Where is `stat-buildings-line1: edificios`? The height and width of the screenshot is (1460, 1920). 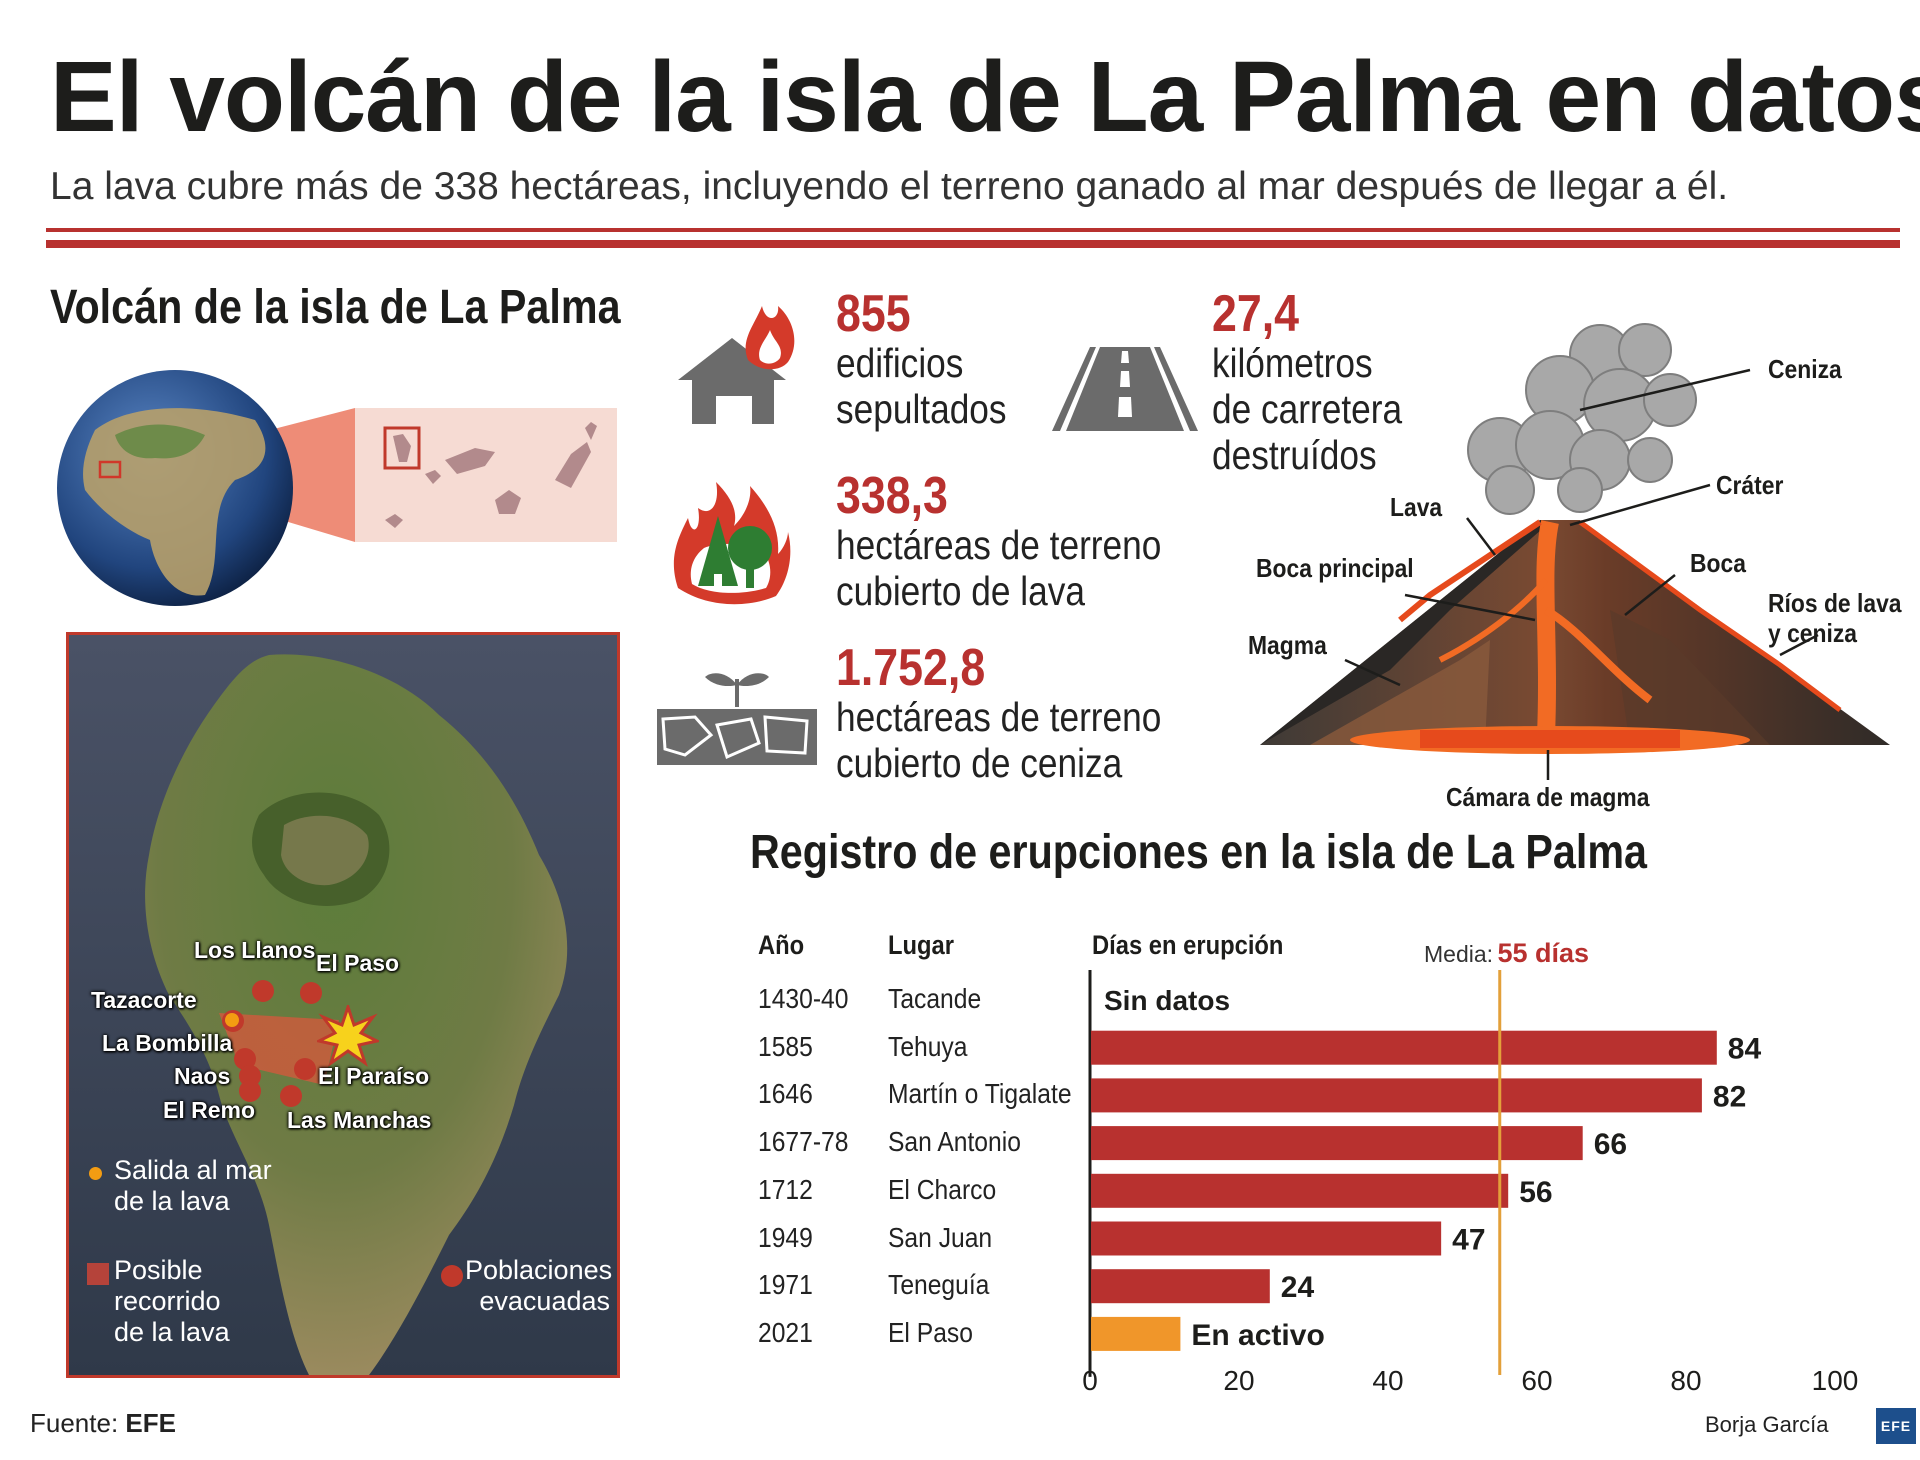 stat-buildings-line1: edificios is located at coordinates (900, 363).